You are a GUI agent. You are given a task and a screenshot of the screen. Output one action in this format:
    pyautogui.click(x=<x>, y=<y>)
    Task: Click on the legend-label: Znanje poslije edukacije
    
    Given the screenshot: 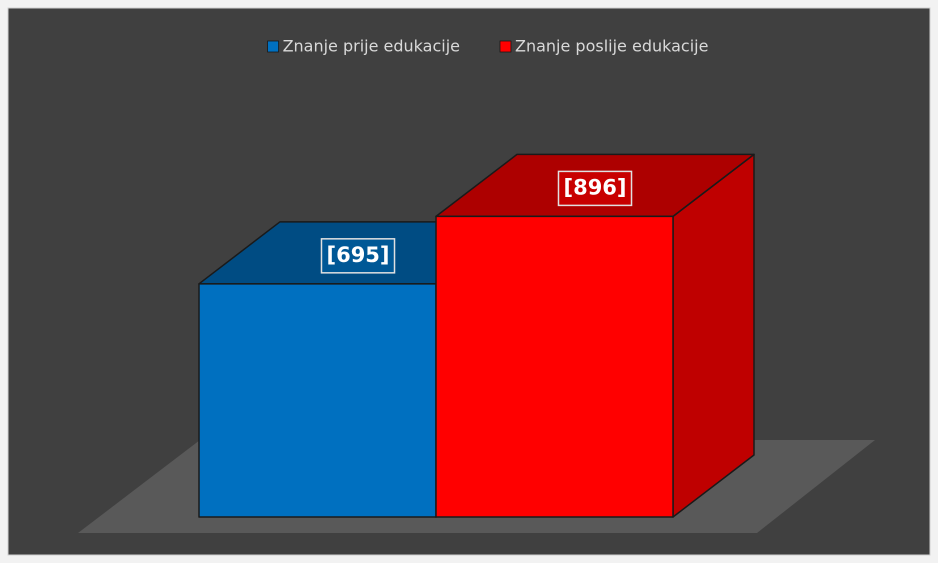 What is the action you would take?
    pyautogui.click(x=611, y=46)
    